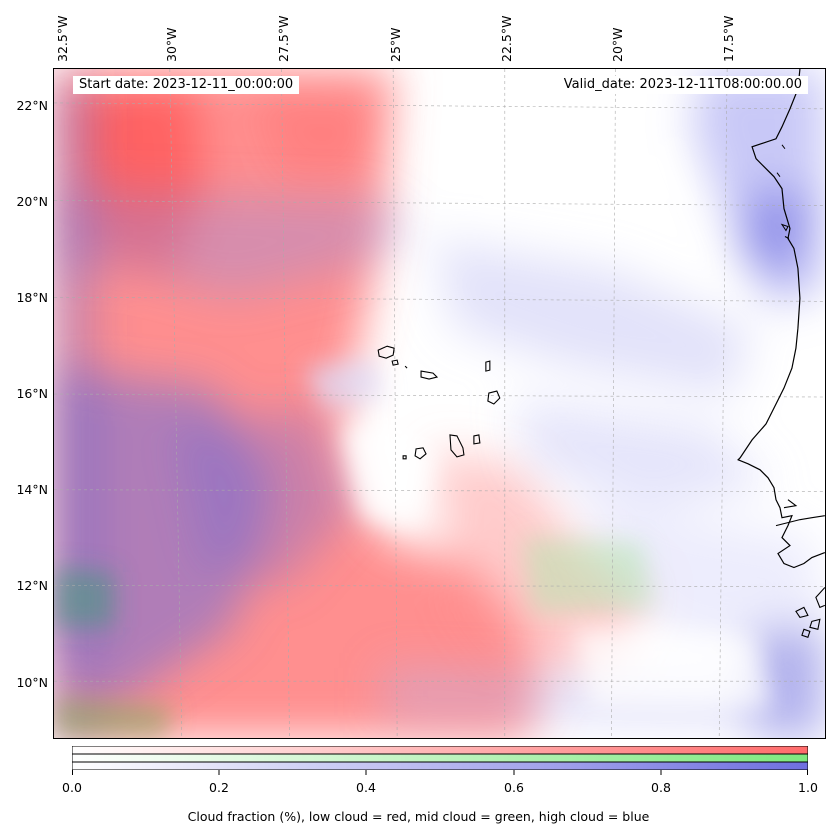  Describe the element at coordinates (494, 397) in the screenshot. I see `island-boa-vista` at that location.